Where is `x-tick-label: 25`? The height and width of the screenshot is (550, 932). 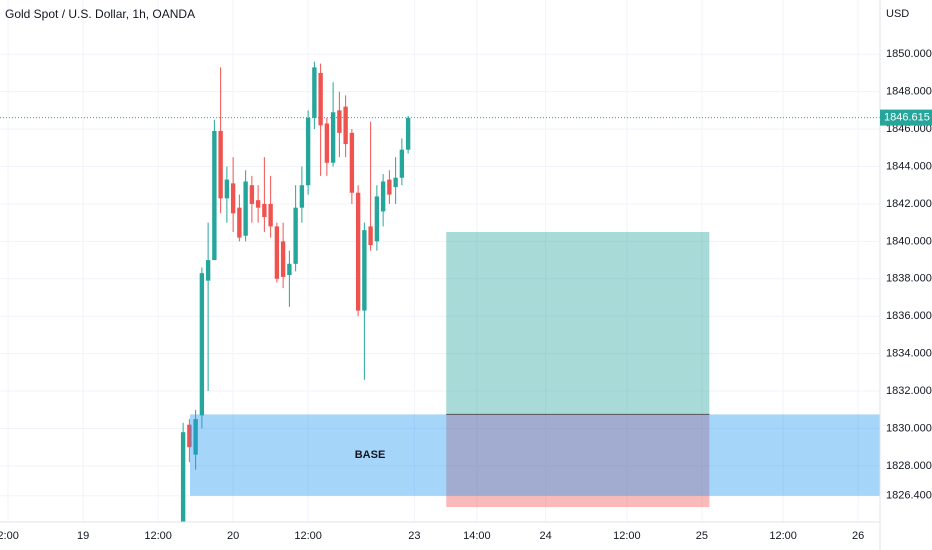
x-tick-label: 25 is located at coordinates (702, 536).